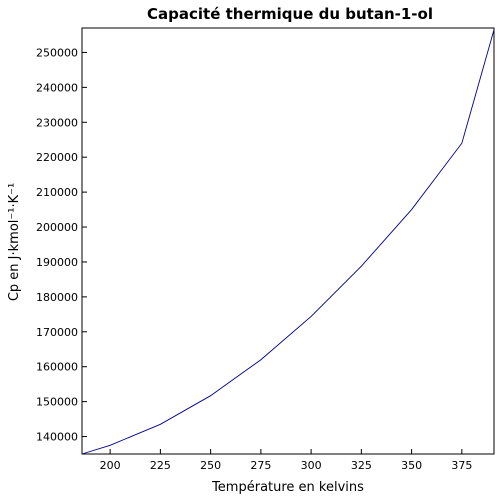 The image size is (500, 500). Describe the element at coordinates (57, 402) in the screenshot. I see `y-tick-label: 150000` at that location.